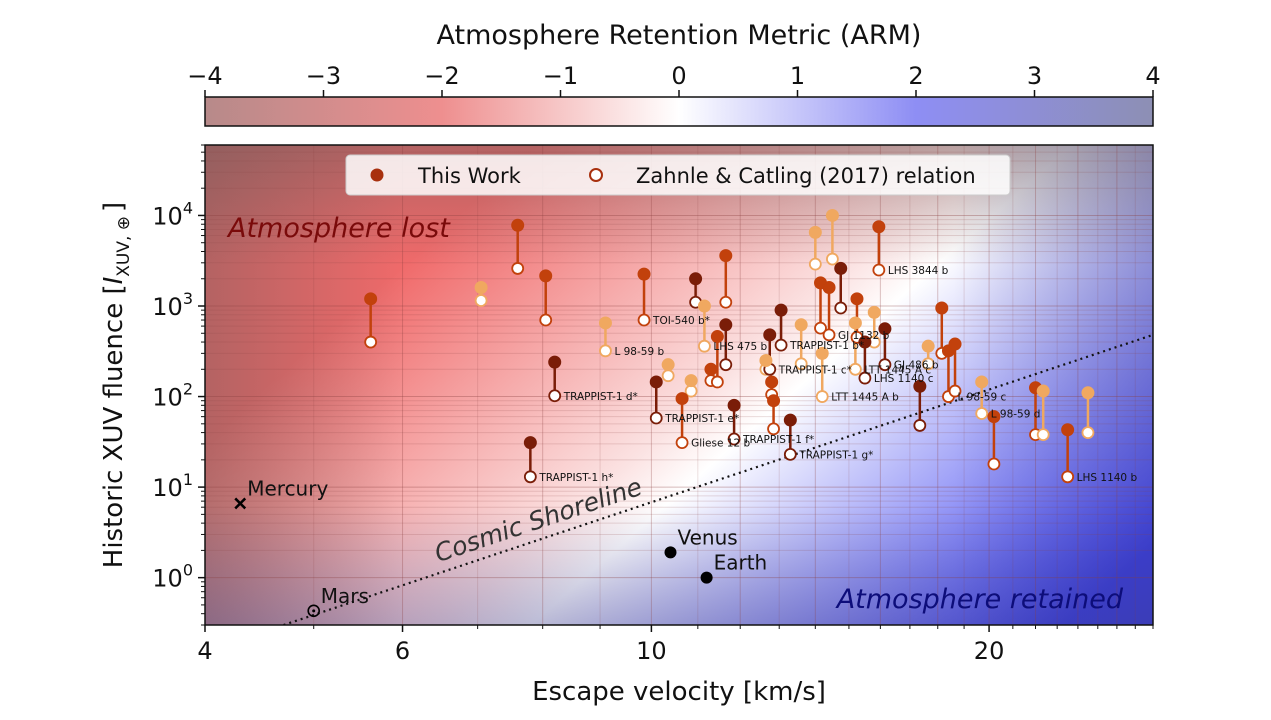 This screenshot has height=720, width=1271. What do you see at coordinates (651, 651) in the screenshot?
I see `x-tick-label: 10` at bounding box center [651, 651].